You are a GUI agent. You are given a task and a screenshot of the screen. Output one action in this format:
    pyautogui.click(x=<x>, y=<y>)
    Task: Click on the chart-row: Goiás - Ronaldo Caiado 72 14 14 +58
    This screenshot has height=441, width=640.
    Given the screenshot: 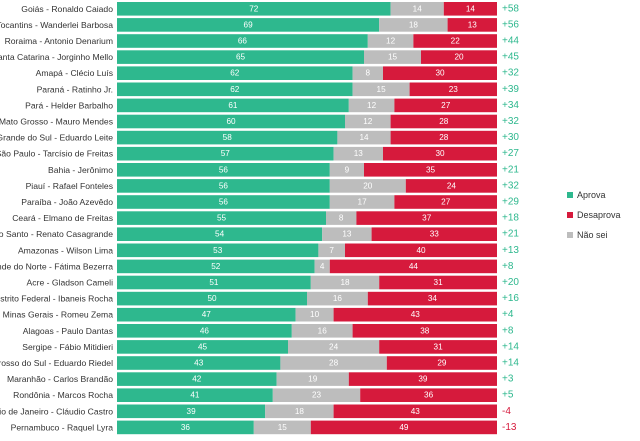 What is the action you would take?
    pyautogui.click(x=270, y=9)
    